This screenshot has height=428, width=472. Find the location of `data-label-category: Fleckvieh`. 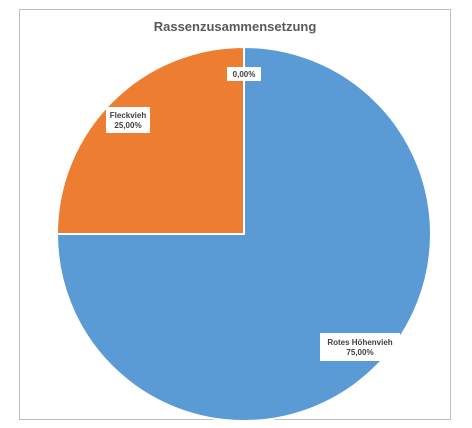

data-label-category: Fleckvieh is located at coordinates (128, 115).